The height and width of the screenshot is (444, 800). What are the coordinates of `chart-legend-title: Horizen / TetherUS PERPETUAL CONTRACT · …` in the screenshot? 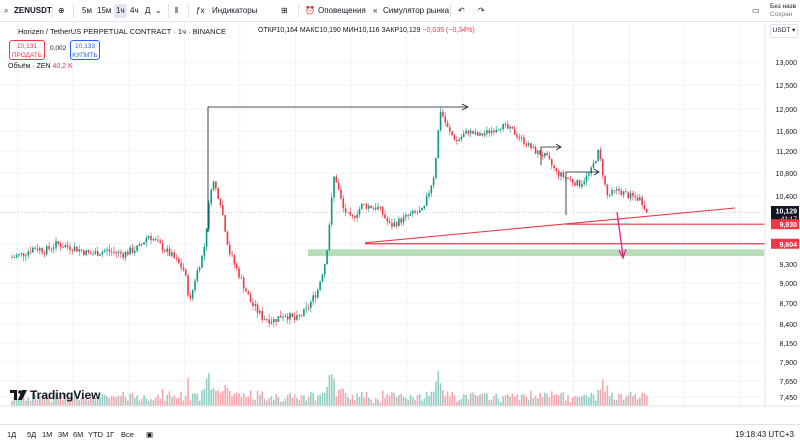 It's located at (122, 31).